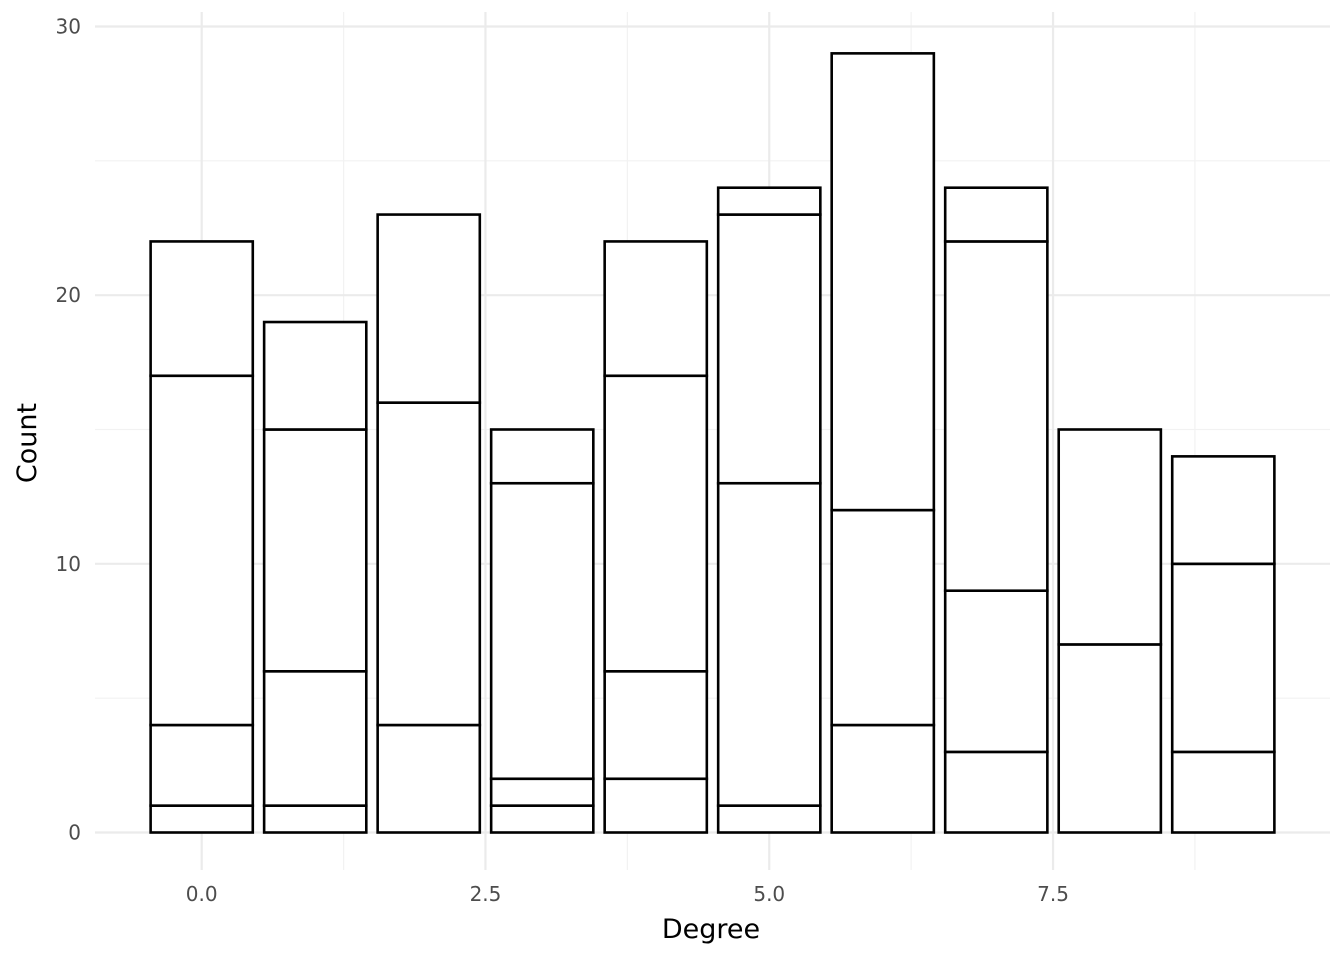  I want to click on x-tick-label: 0.0, so click(202, 894).